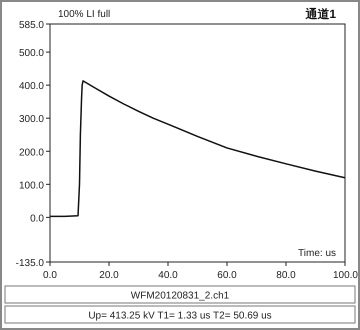  I want to click on y-tick-label: 0.0, so click(37, 218).